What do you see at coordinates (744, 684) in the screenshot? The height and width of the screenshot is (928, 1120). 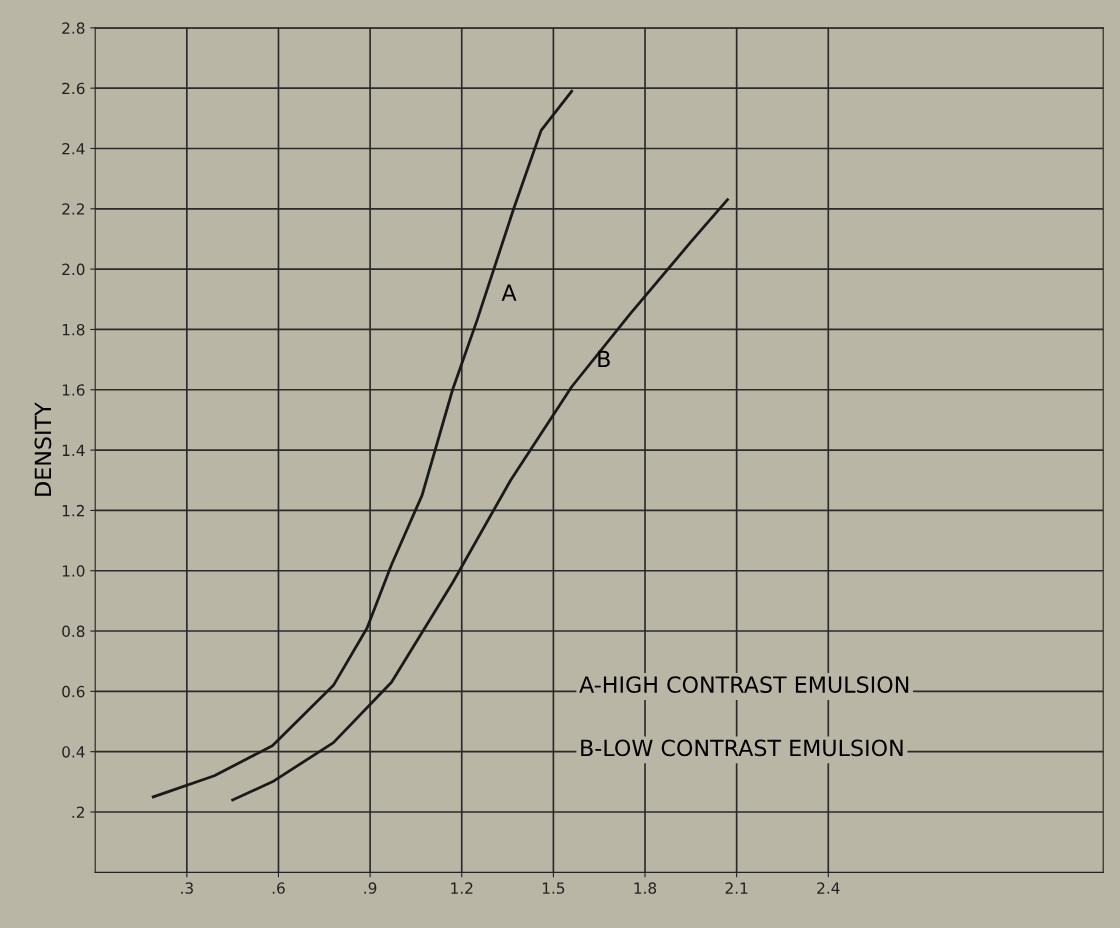 I see `annotation: A-HIGH CONTRAST EMULSION` at bounding box center [744, 684].